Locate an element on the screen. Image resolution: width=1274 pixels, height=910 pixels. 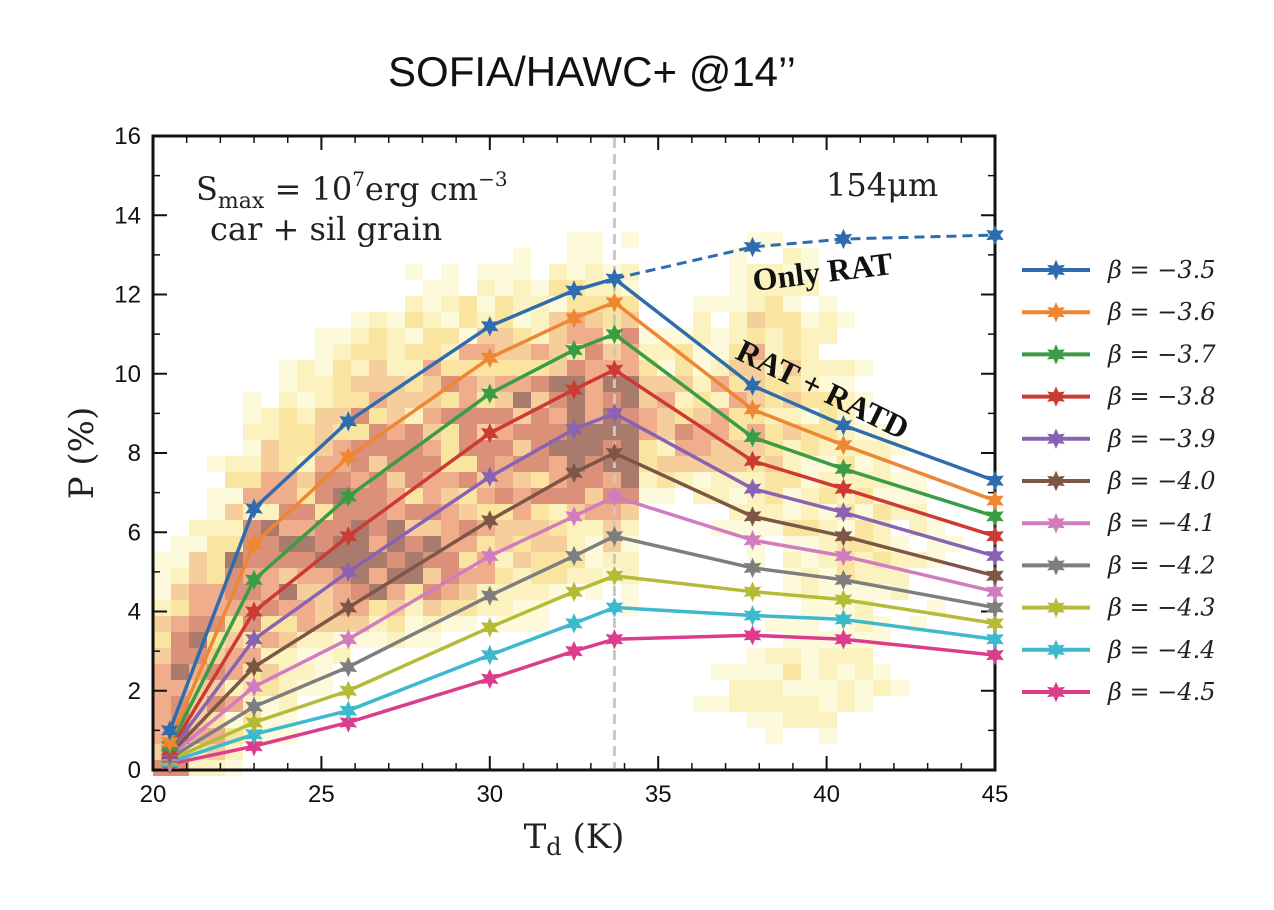
legend-label: β = −4.3 is located at coordinates (1161, 608).